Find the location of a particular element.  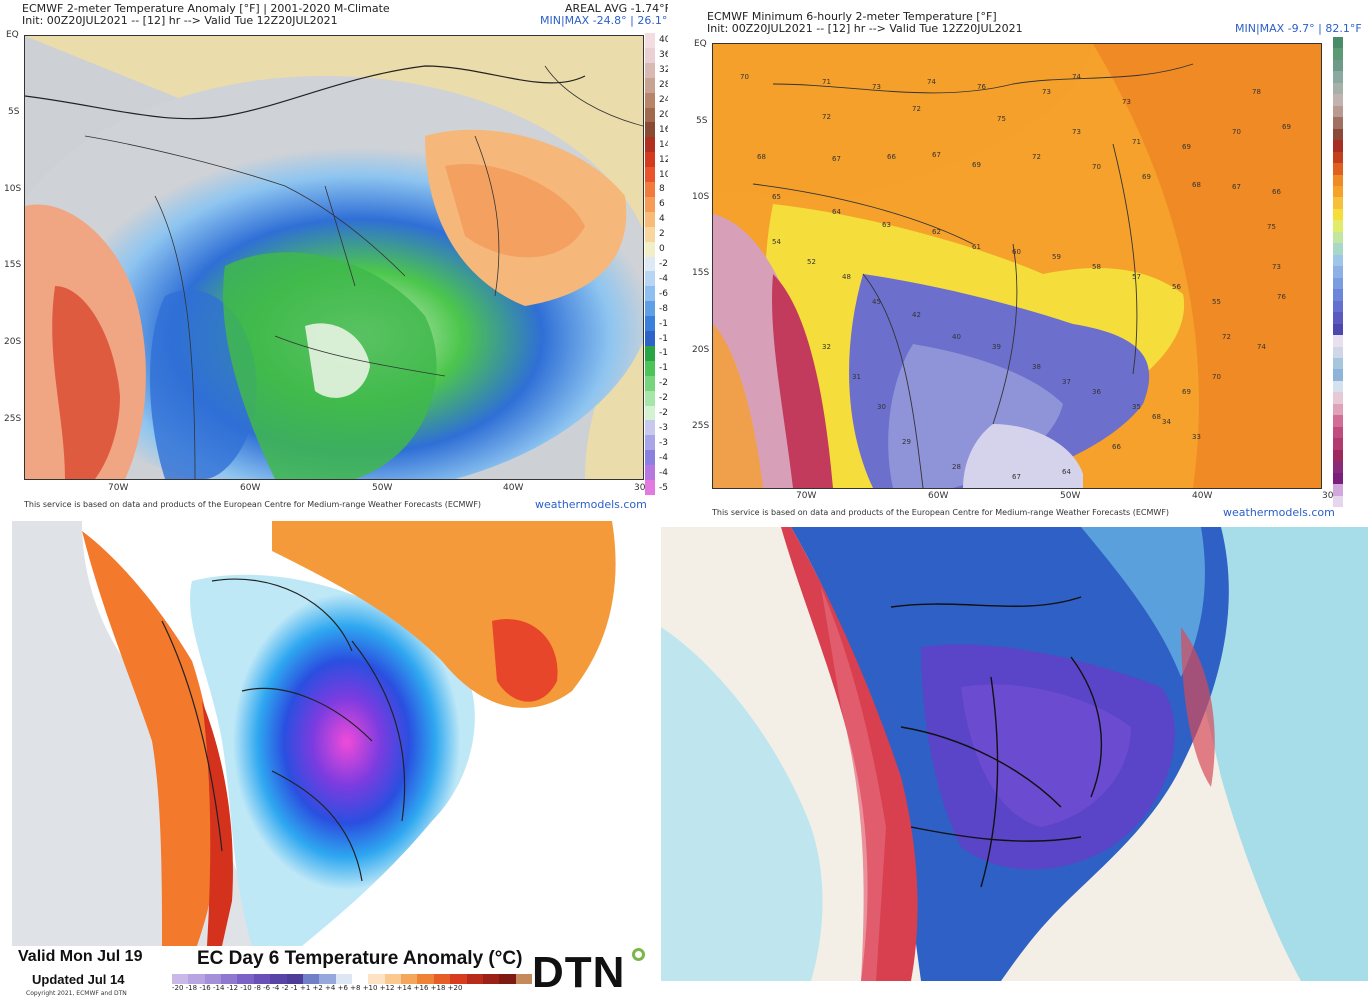

temperature-colorbar is located at coordinates (1338, 272).